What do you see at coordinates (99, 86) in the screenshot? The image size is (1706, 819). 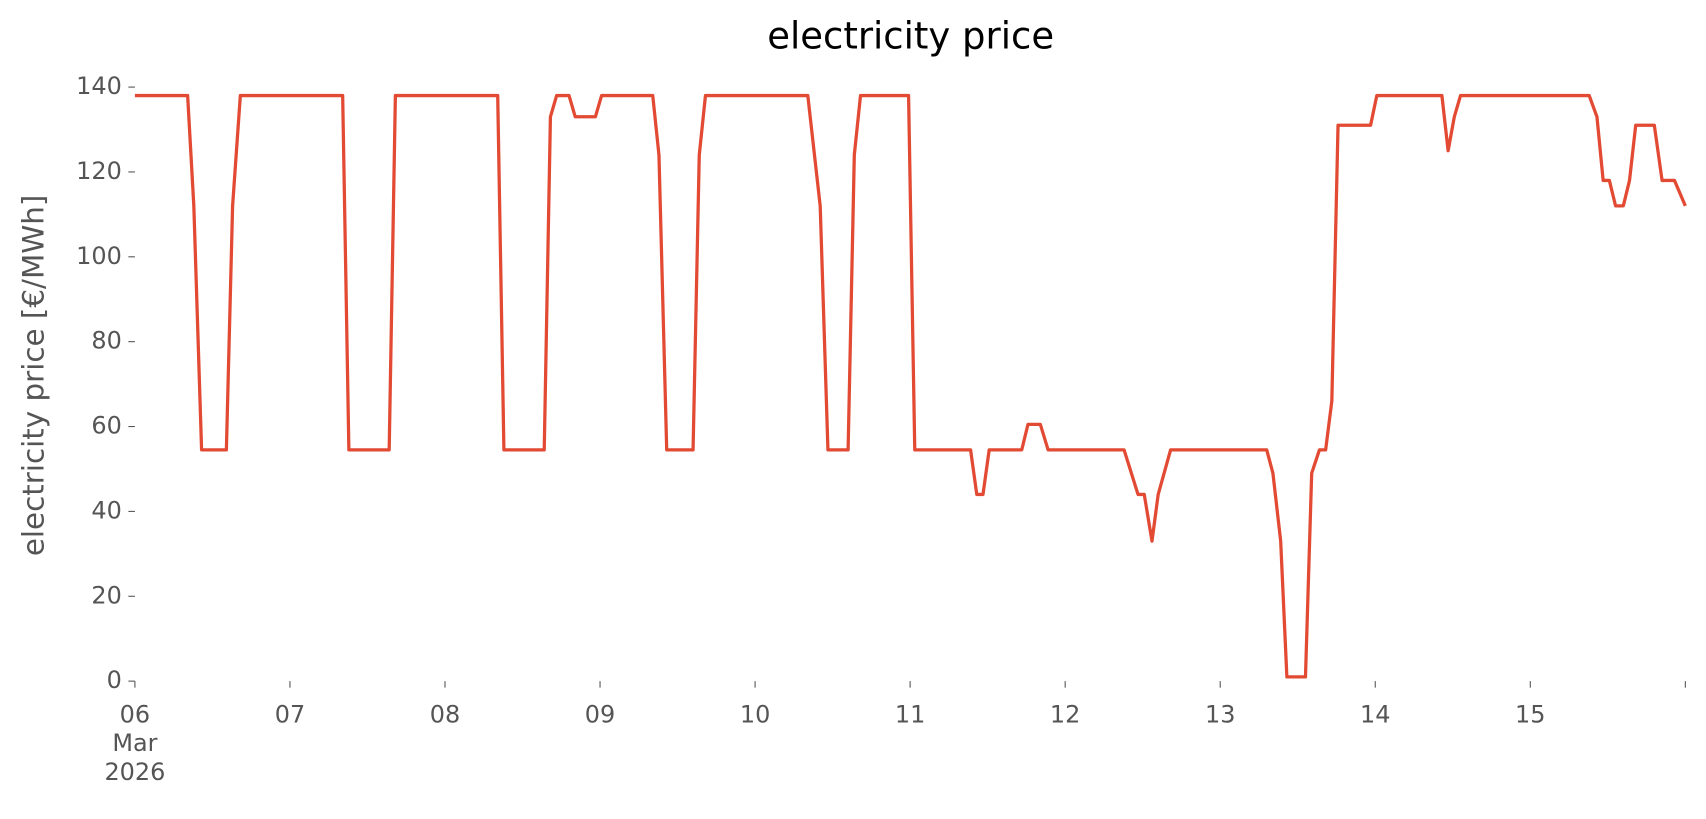 I see `y-tick-label: 140` at bounding box center [99, 86].